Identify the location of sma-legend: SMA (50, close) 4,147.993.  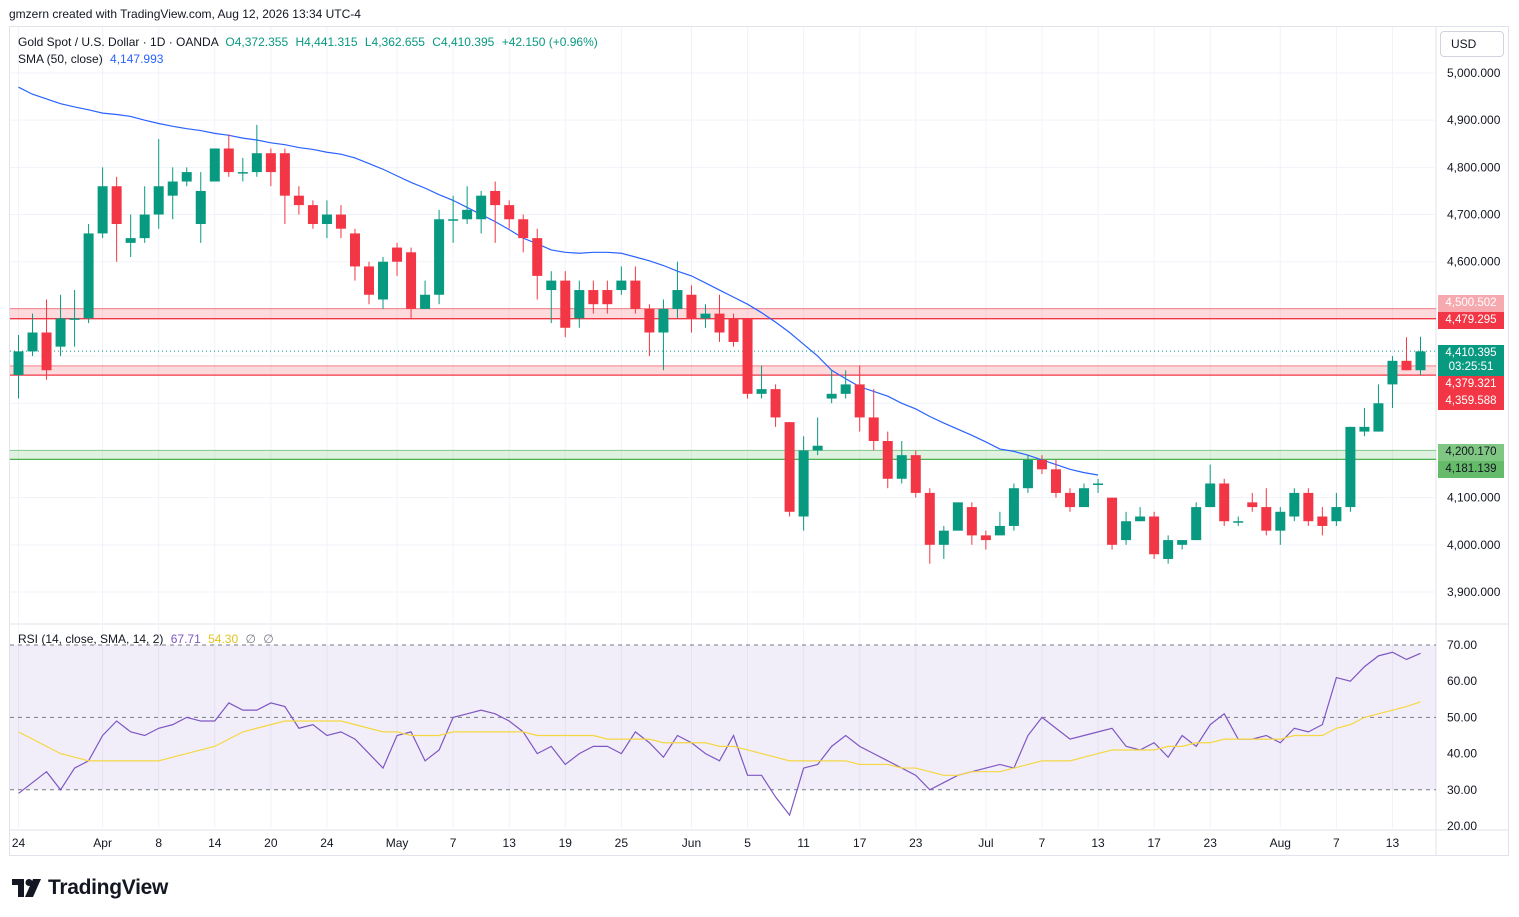
(90, 59).